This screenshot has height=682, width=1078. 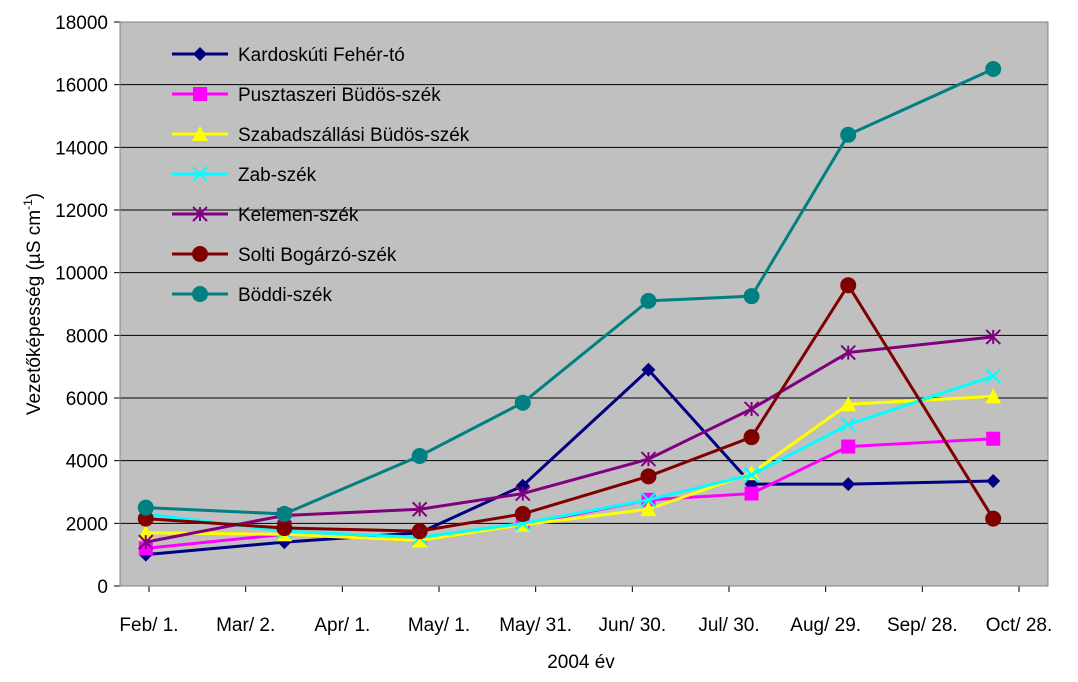 What do you see at coordinates (535, 625) in the screenshot?
I see `x-tick-label: May/ 31.` at bounding box center [535, 625].